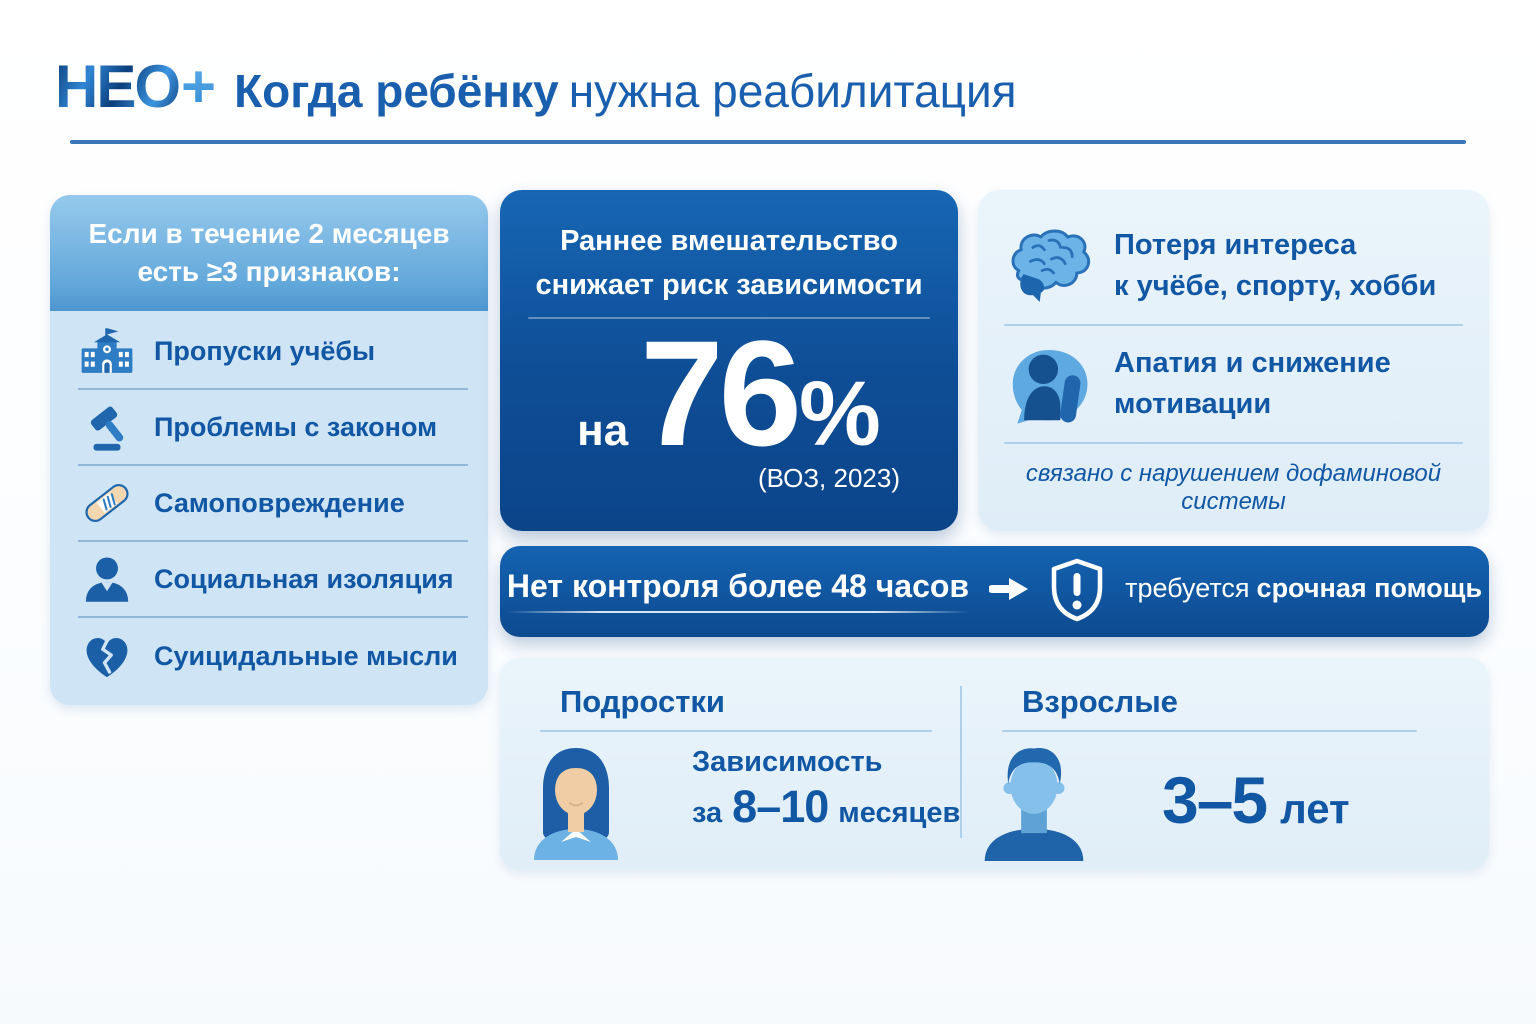 The image size is (1536, 1024). I want to click on broken-heart-icon, so click(107, 656).